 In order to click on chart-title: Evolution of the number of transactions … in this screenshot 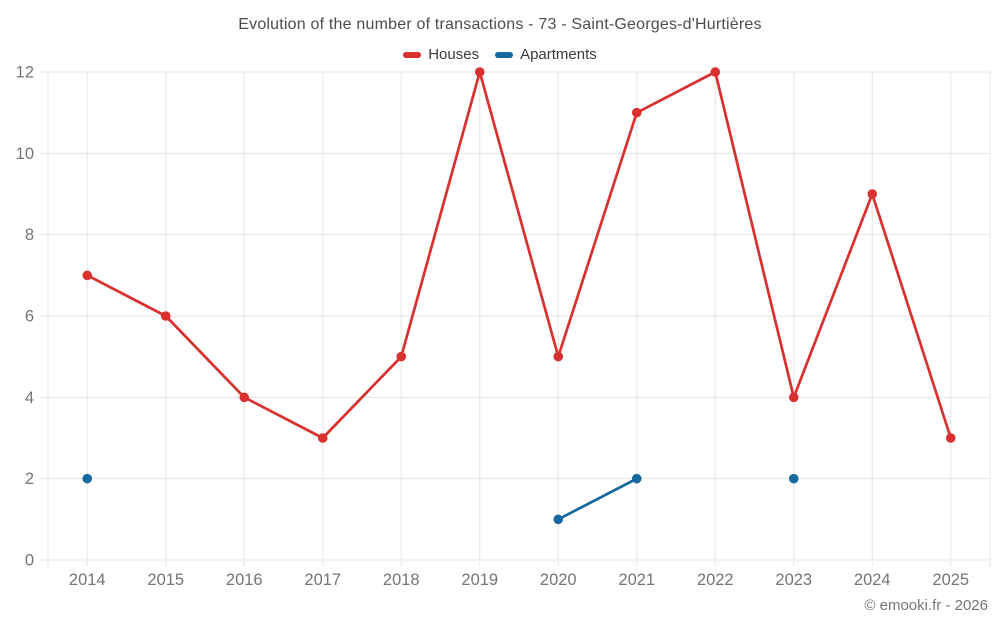, I will do `click(500, 24)`.